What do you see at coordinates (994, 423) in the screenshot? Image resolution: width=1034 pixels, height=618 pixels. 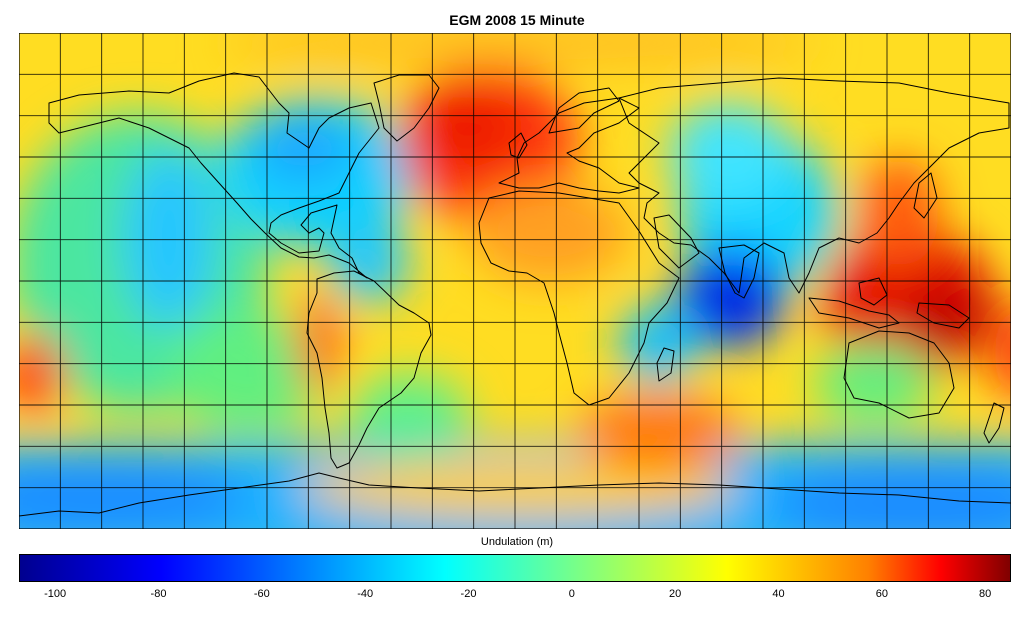 I see `coast-new-zealand` at bounding box center [994, 423].